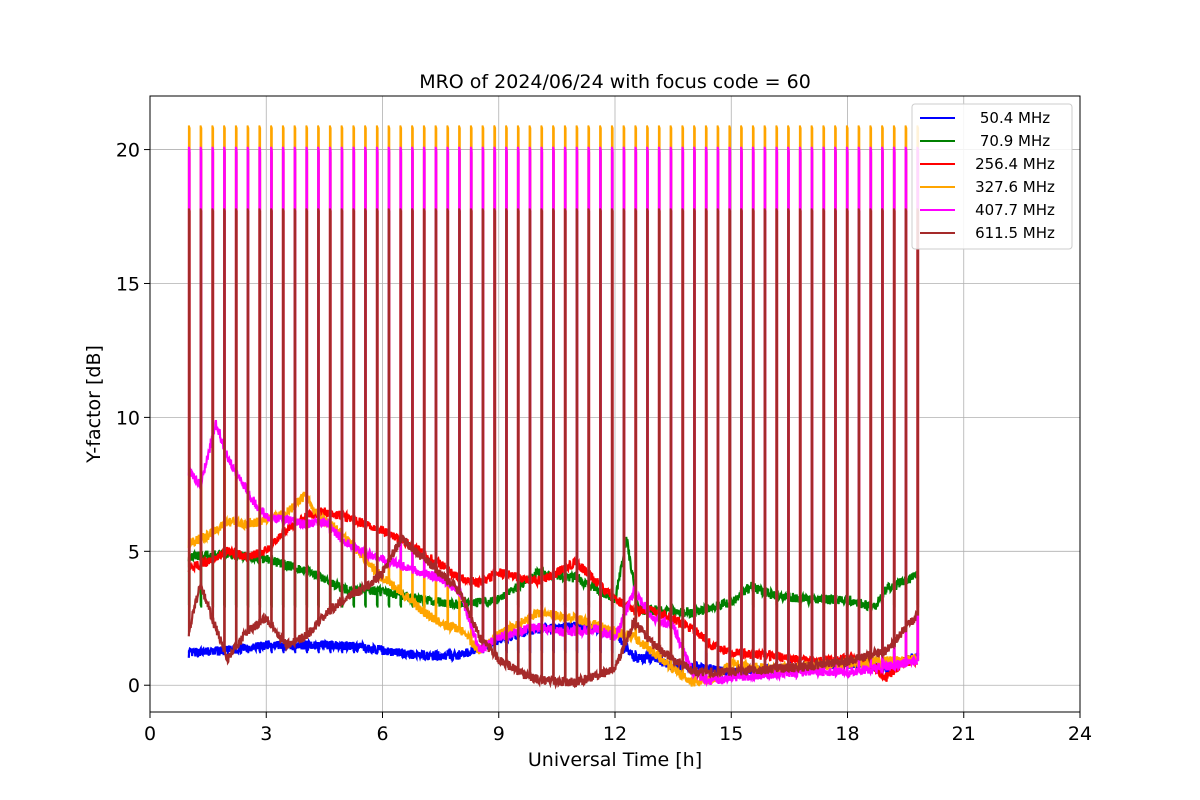  I want to click on x-tick-label: 18, so click(847, 734).